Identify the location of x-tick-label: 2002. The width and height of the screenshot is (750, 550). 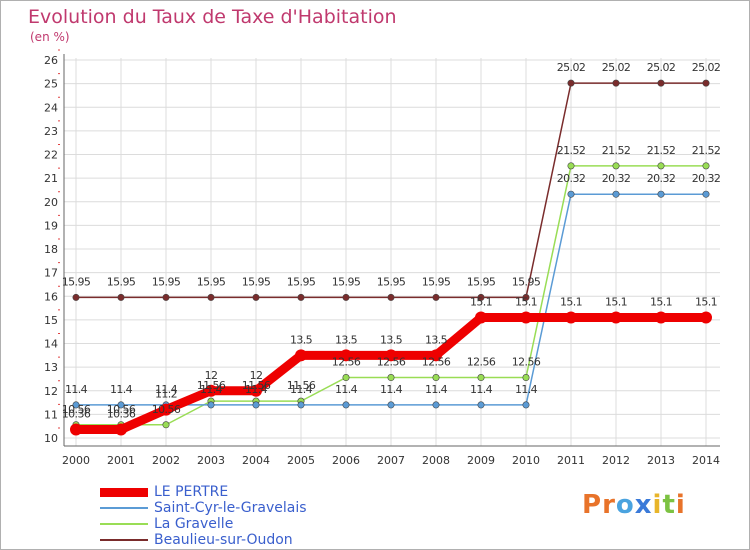
(166, 460).